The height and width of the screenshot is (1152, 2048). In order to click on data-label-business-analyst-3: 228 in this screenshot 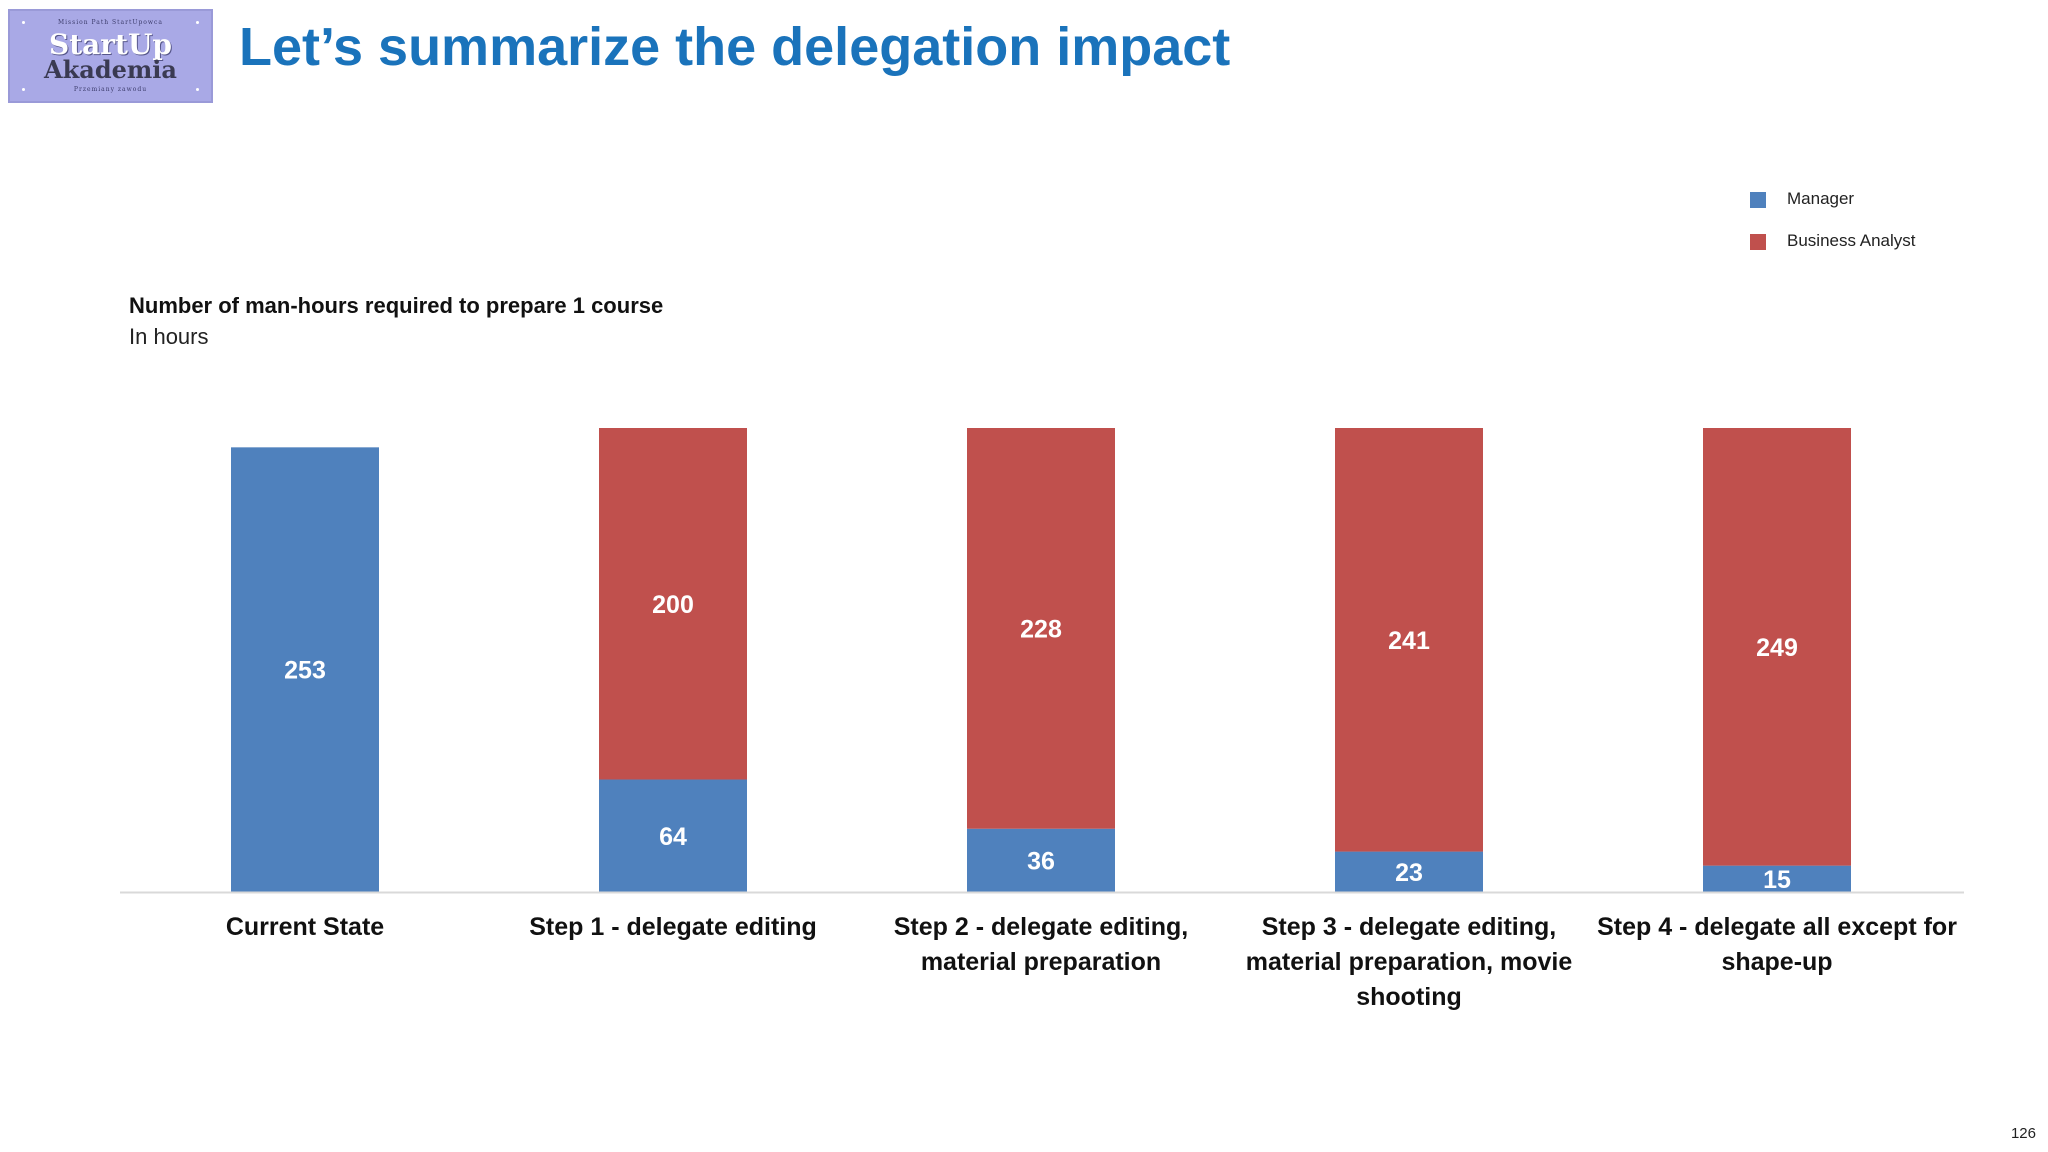, I will do `click(1041, 629)`.